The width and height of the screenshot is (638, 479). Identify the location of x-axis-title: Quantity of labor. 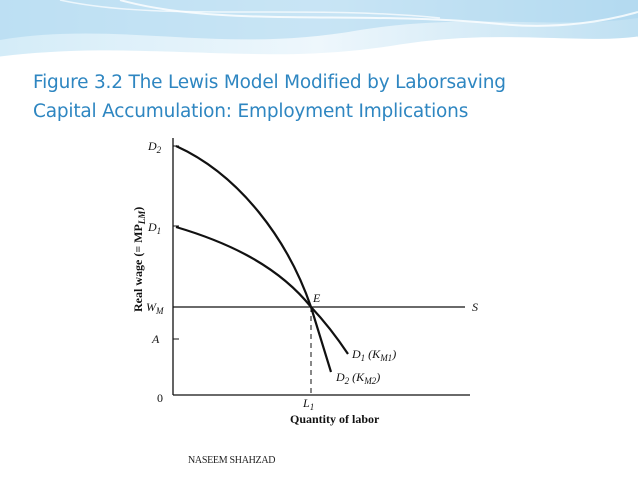
(335, 419).